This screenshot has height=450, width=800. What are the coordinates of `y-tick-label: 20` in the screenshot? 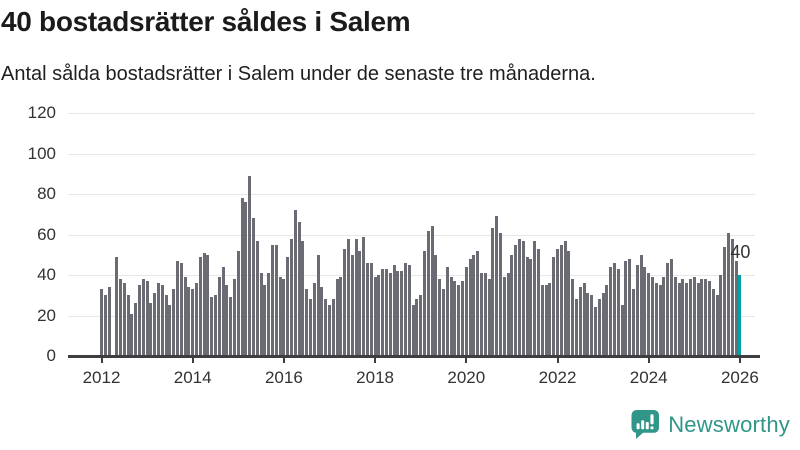 It's located at (46, 315).